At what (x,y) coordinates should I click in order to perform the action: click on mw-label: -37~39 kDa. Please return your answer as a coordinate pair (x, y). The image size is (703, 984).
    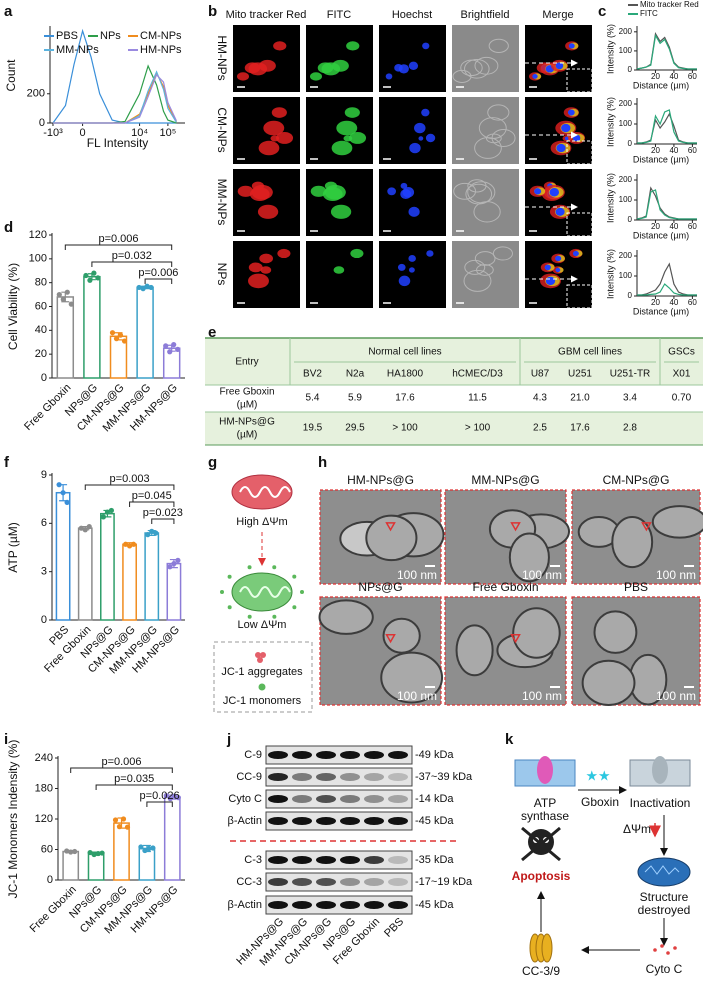
    Looking at the image, I should click on (444, 777).